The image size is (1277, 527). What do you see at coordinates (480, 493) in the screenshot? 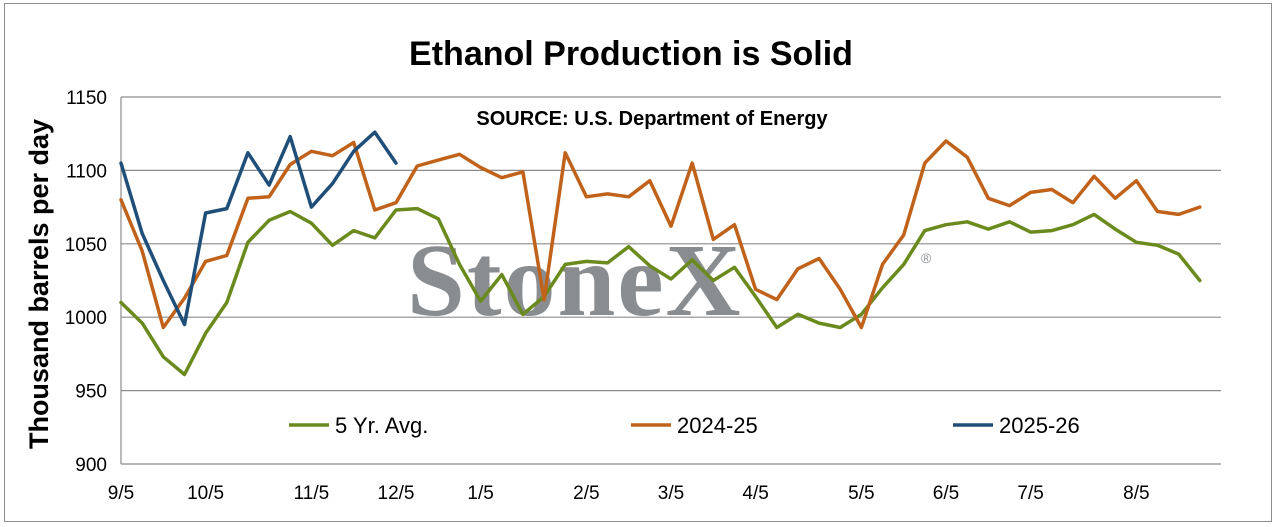
I see `x-tick-label: 1/5` at bounding box center [480, 493].